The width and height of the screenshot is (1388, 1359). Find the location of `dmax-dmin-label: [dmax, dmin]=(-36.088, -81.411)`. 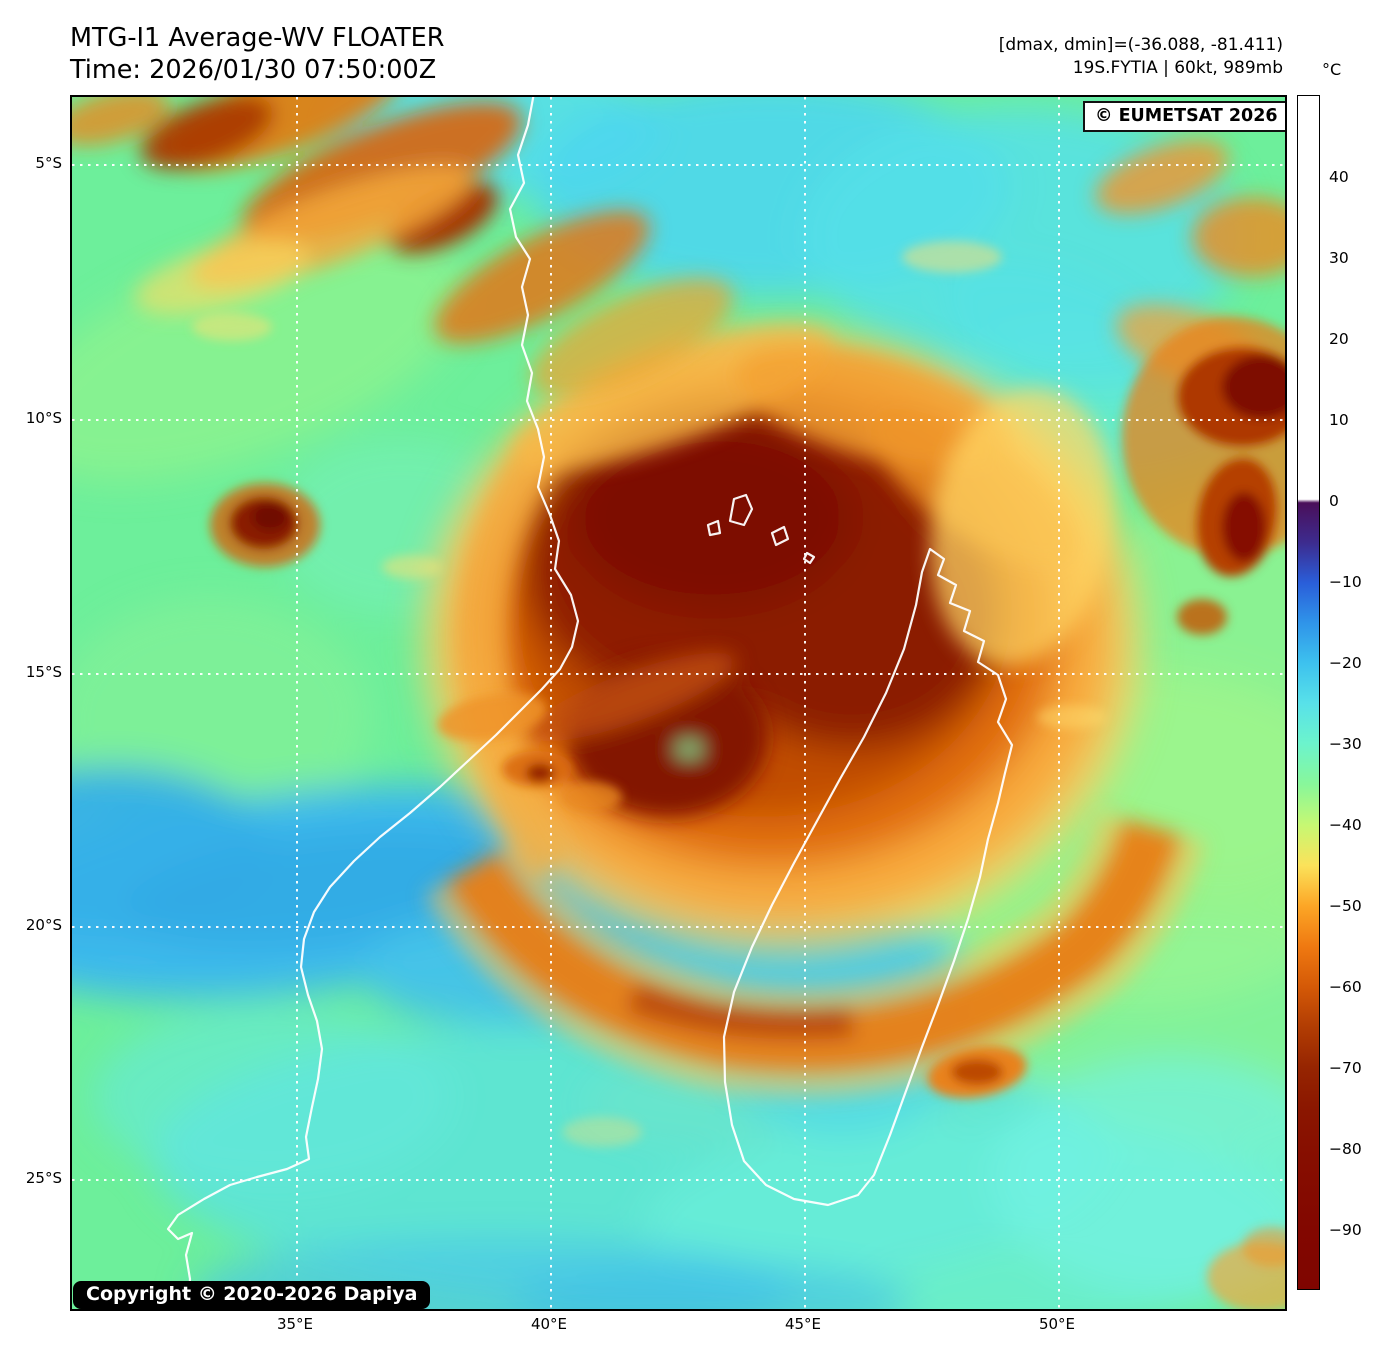

dmax-dmin-label: [dmax, dmin]=(-36.088, -81.411) is located at coordinates (1140, 45).